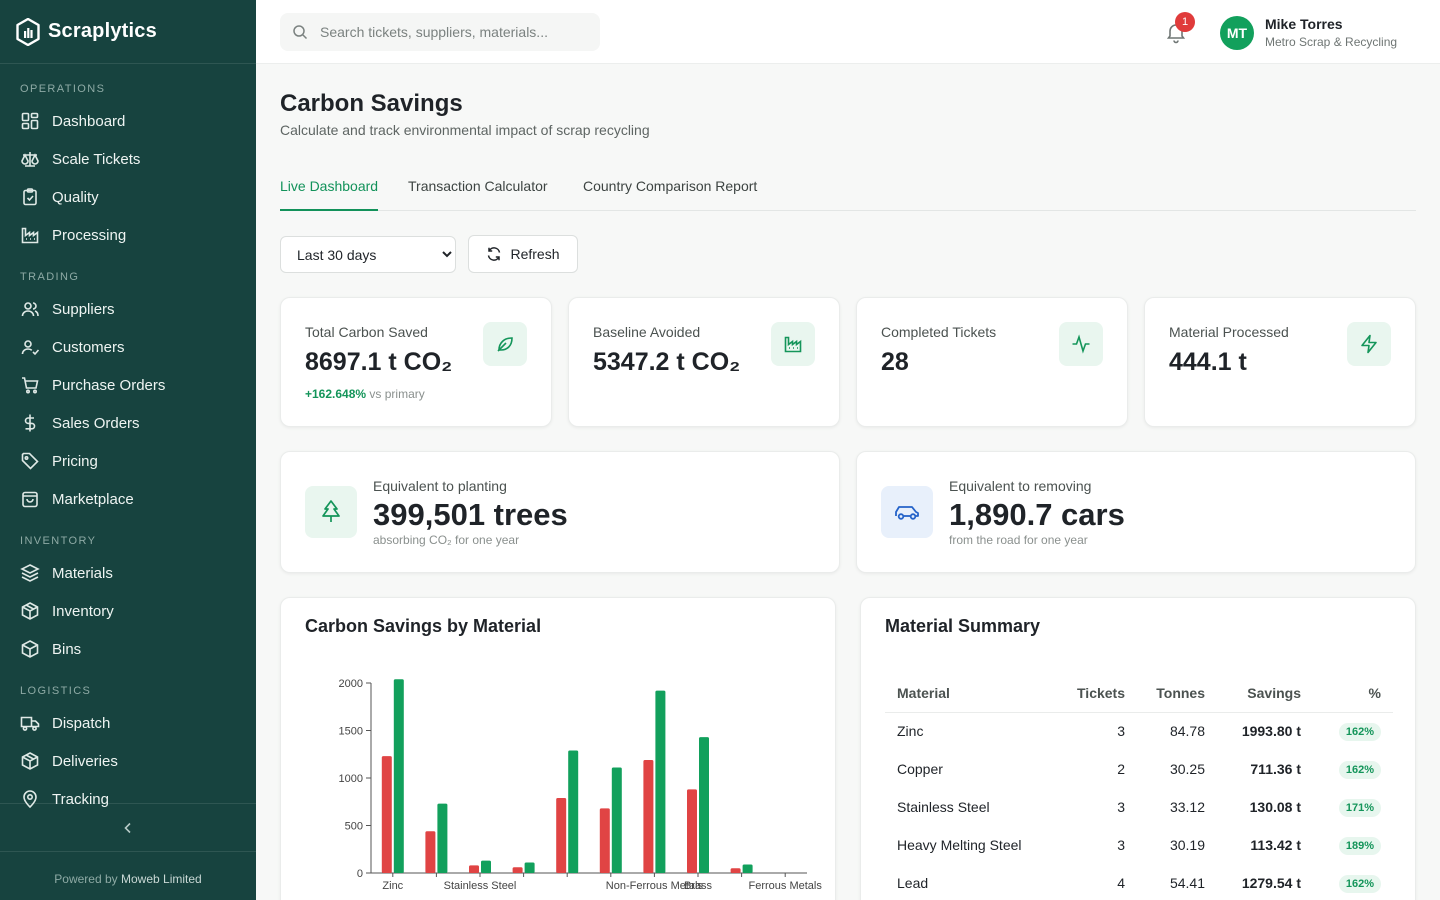 The height and width of the screenshot is (900, 1440). Describe the element at coordinates (30, 761) in the screenshot. I see `package-check-icon` at that location.